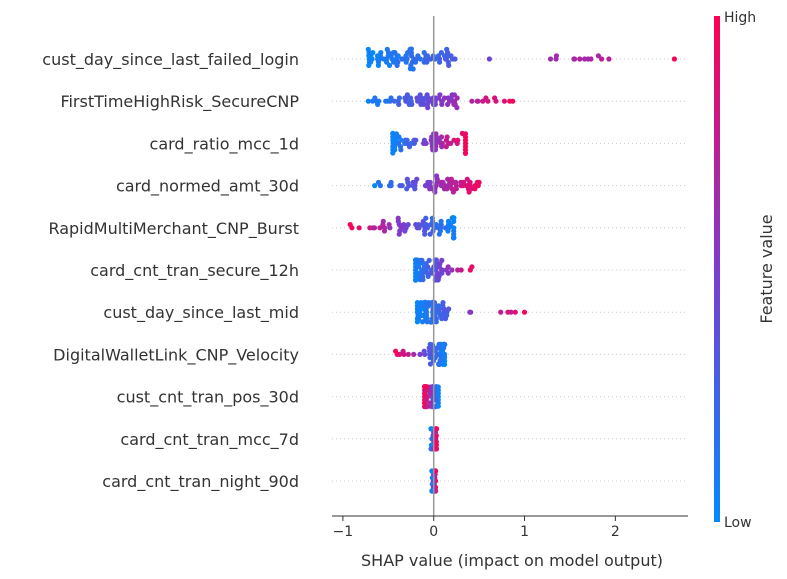 The width and height of the screenshot is (787, 579). I want to click on feature-label: DigitalWalletLink_CNP_Velocity, so click(176, 355).